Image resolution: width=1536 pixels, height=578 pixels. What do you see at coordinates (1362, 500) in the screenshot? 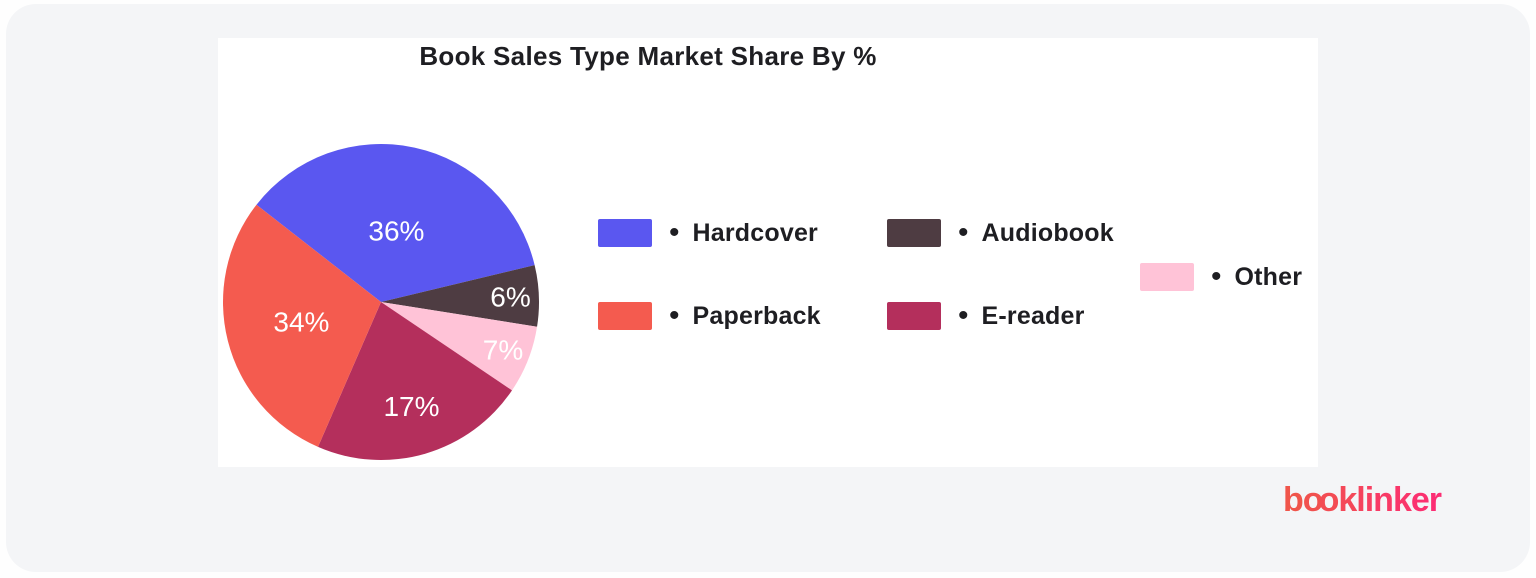
I see `booklinker-logo: booklinker` at bounding box center [1362, 500].